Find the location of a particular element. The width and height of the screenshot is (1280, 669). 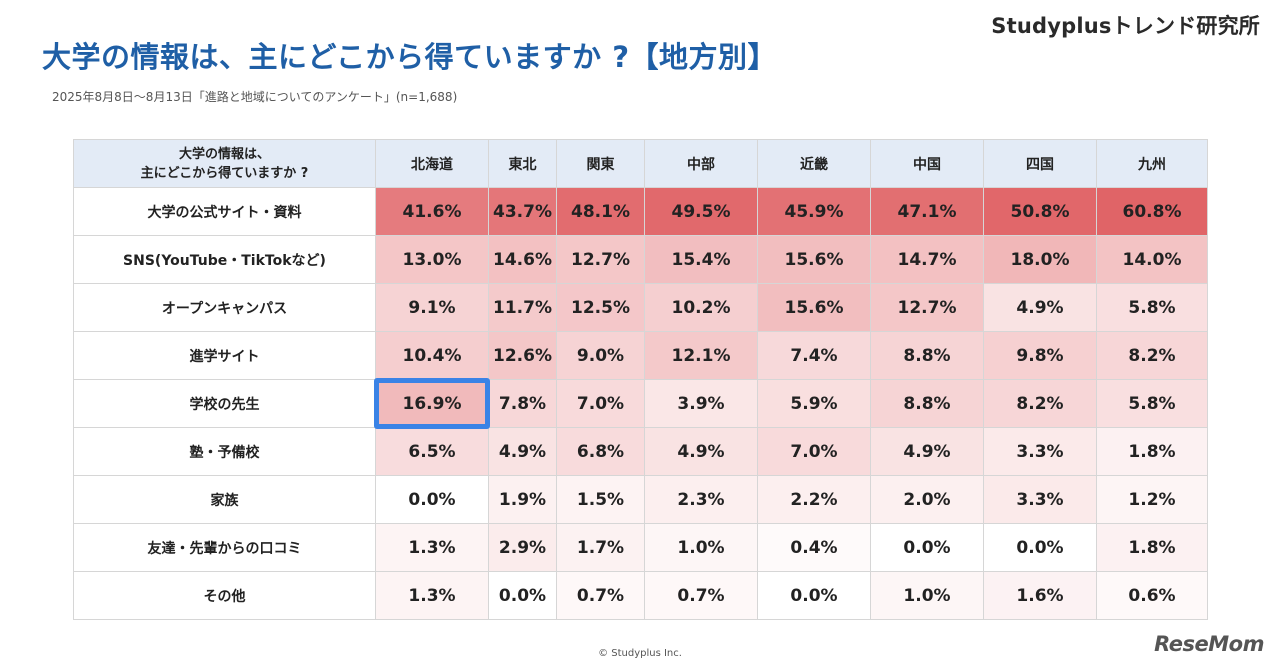

table-row: 家族 0.0% 1.9% 1.5% 2.3% 2.2% 2.0% 3.3% 1.2% is located at coordinates (640, 499).